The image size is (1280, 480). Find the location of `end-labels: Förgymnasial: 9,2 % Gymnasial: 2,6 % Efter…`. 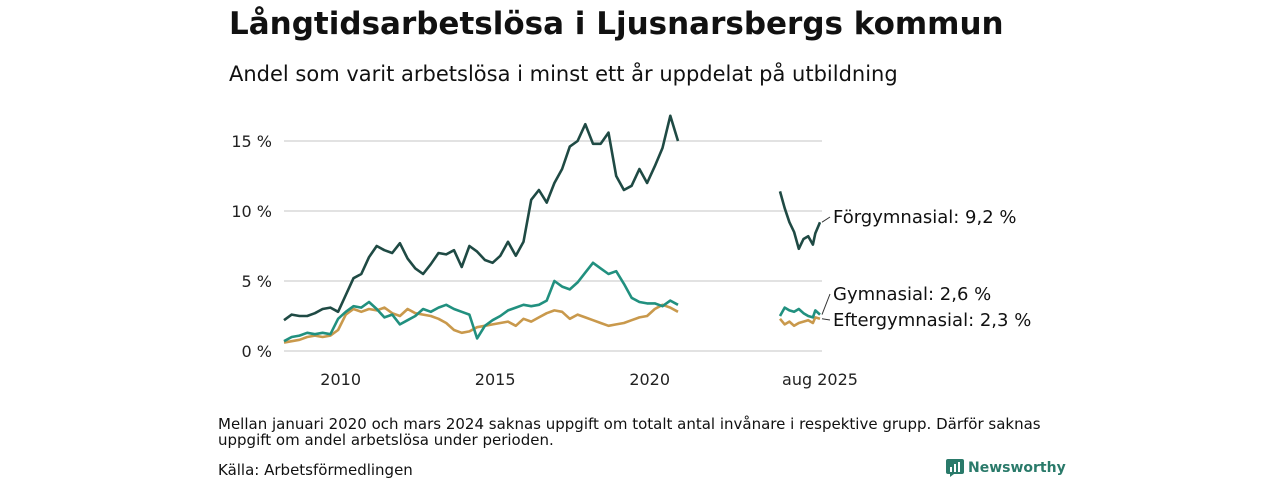

end-labels: Förgymnasial: 9,2 % Gymnasial: 2,6 % Efter… is located at coordinates (926, 269).